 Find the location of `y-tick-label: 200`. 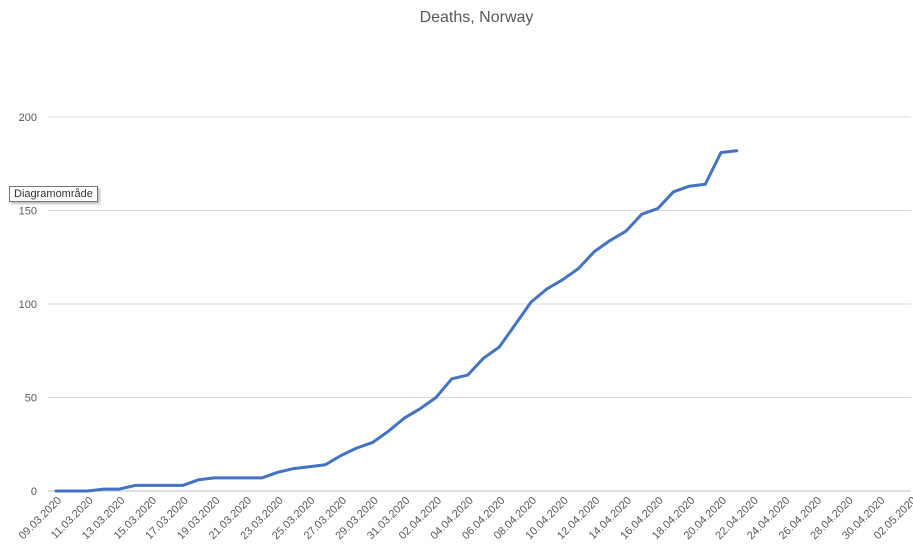

y-tick-label: 200 is located at coordinates (28, 118).